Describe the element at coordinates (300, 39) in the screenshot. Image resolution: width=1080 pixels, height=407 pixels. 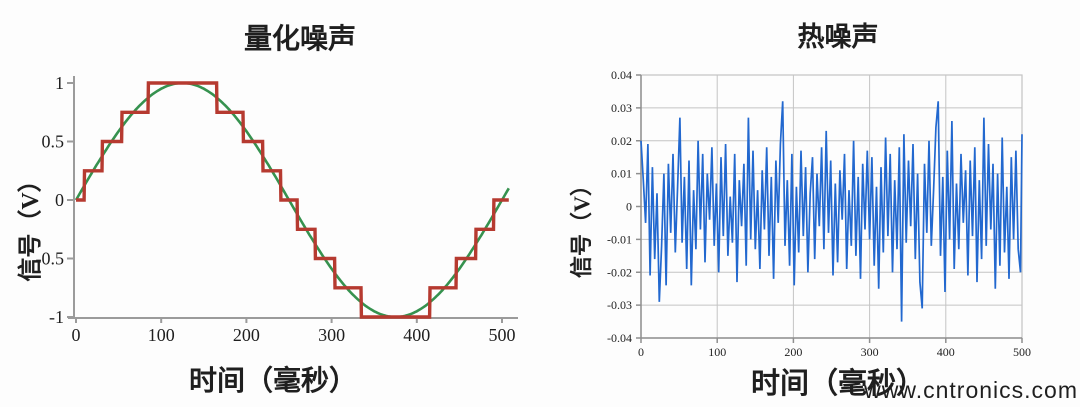
I see `chart-title: 量化噪声` at that location.